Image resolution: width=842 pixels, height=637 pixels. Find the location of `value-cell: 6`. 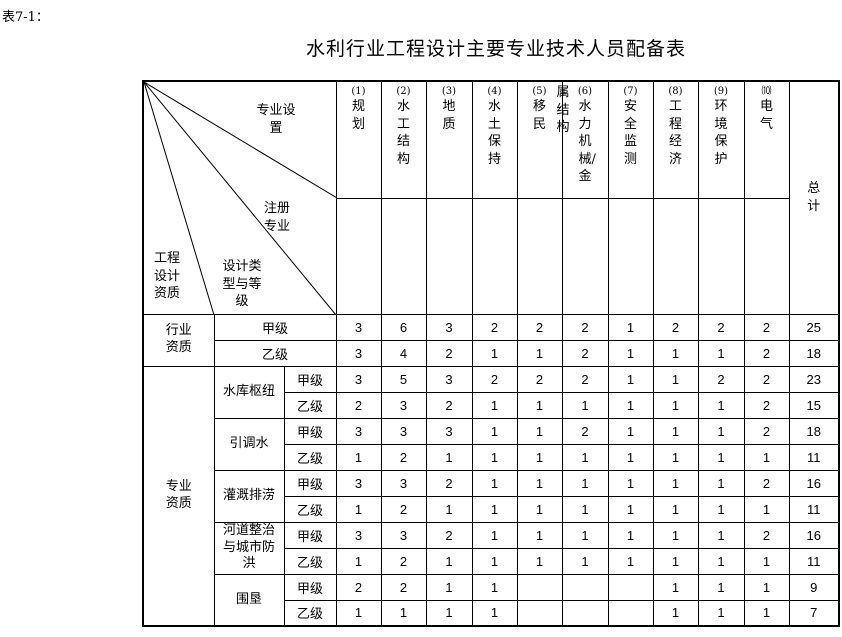

value-cell: 6 is located at coordinates (403, 327).